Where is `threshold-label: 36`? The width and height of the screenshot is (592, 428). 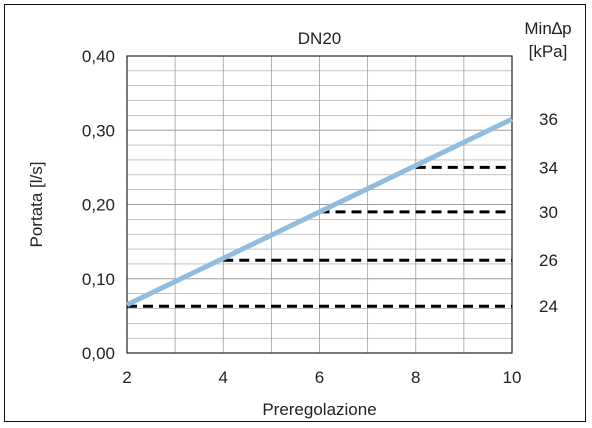 threshold-label: 36 is located at coordinates (548, 119).